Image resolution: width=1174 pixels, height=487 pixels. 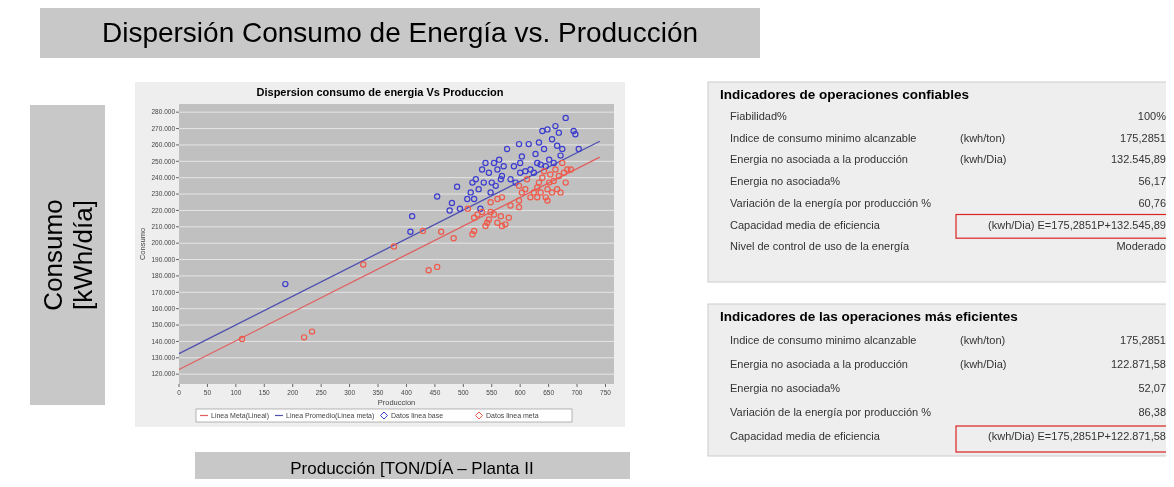 What do you see at coordinates (820, 246) in the screenshot?
I see `text: Nivel de control de uso de la energía` at bounding box center [820, 246].